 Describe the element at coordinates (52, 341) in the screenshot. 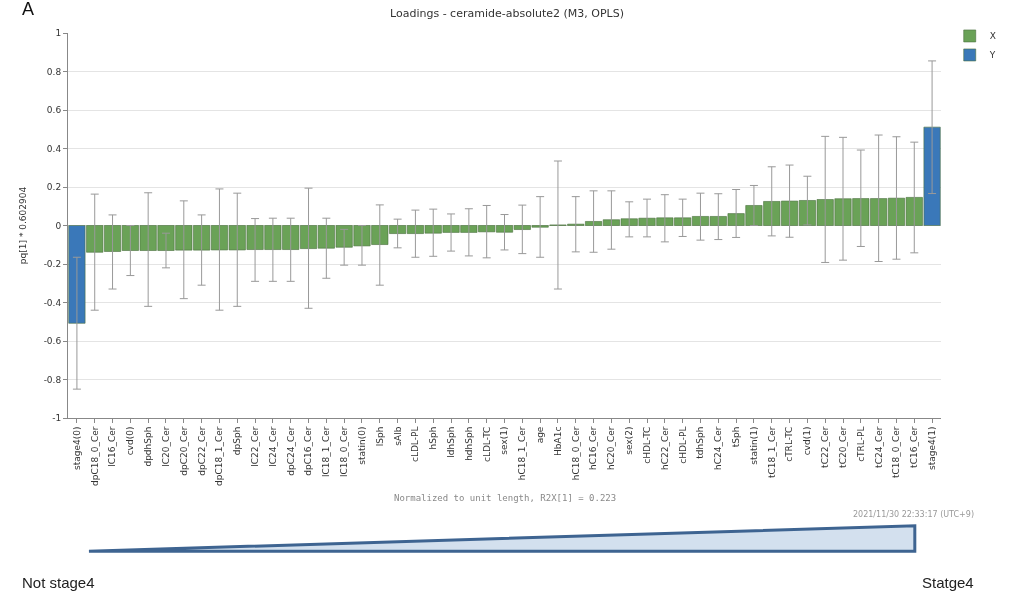

I see `y-tick-label: -0.6` at that location.